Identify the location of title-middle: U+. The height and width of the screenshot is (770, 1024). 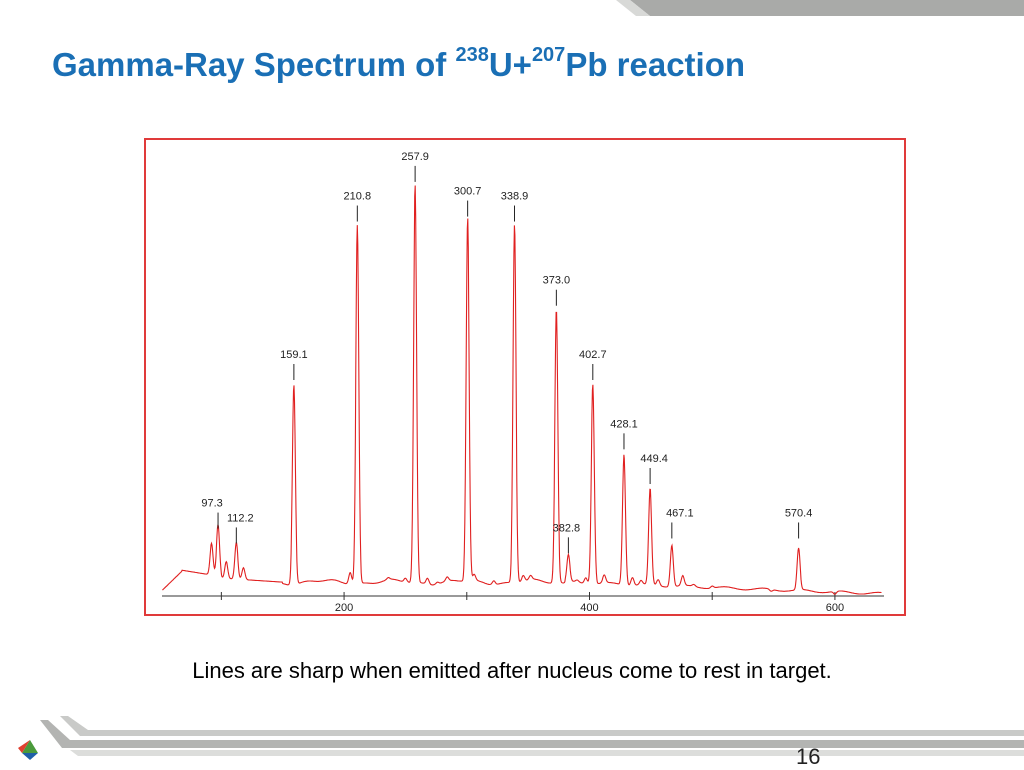
(510, 64).